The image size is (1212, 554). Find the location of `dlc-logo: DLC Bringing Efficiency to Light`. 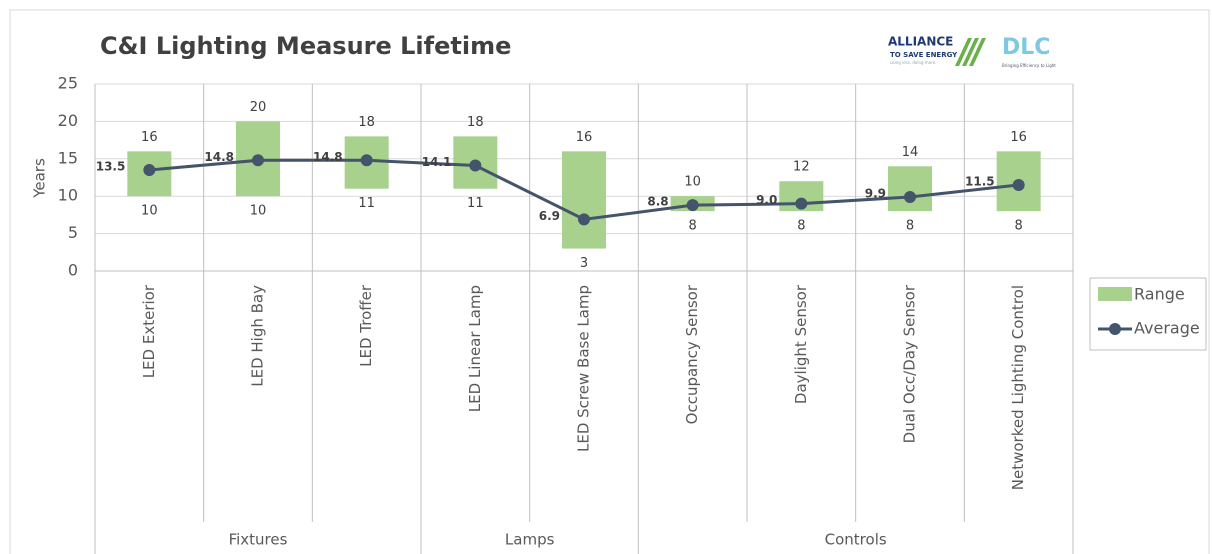

dlc-logo: DLC Bringing Efficiency to Light is located at coordinates (1029, 51).